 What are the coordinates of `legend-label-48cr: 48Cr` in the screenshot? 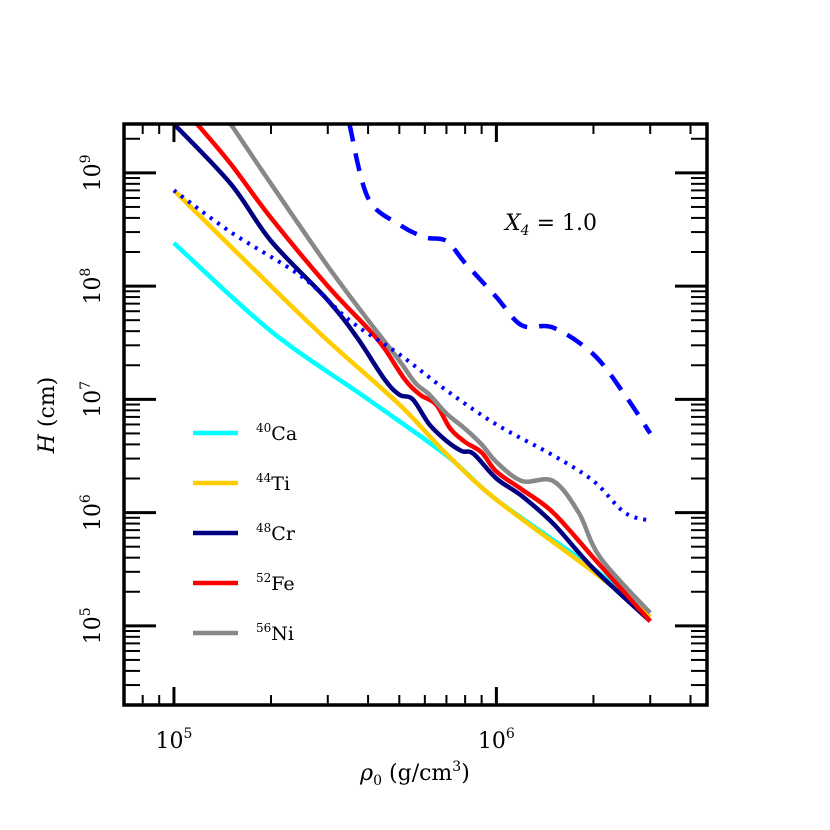 It's located at (276, 533).